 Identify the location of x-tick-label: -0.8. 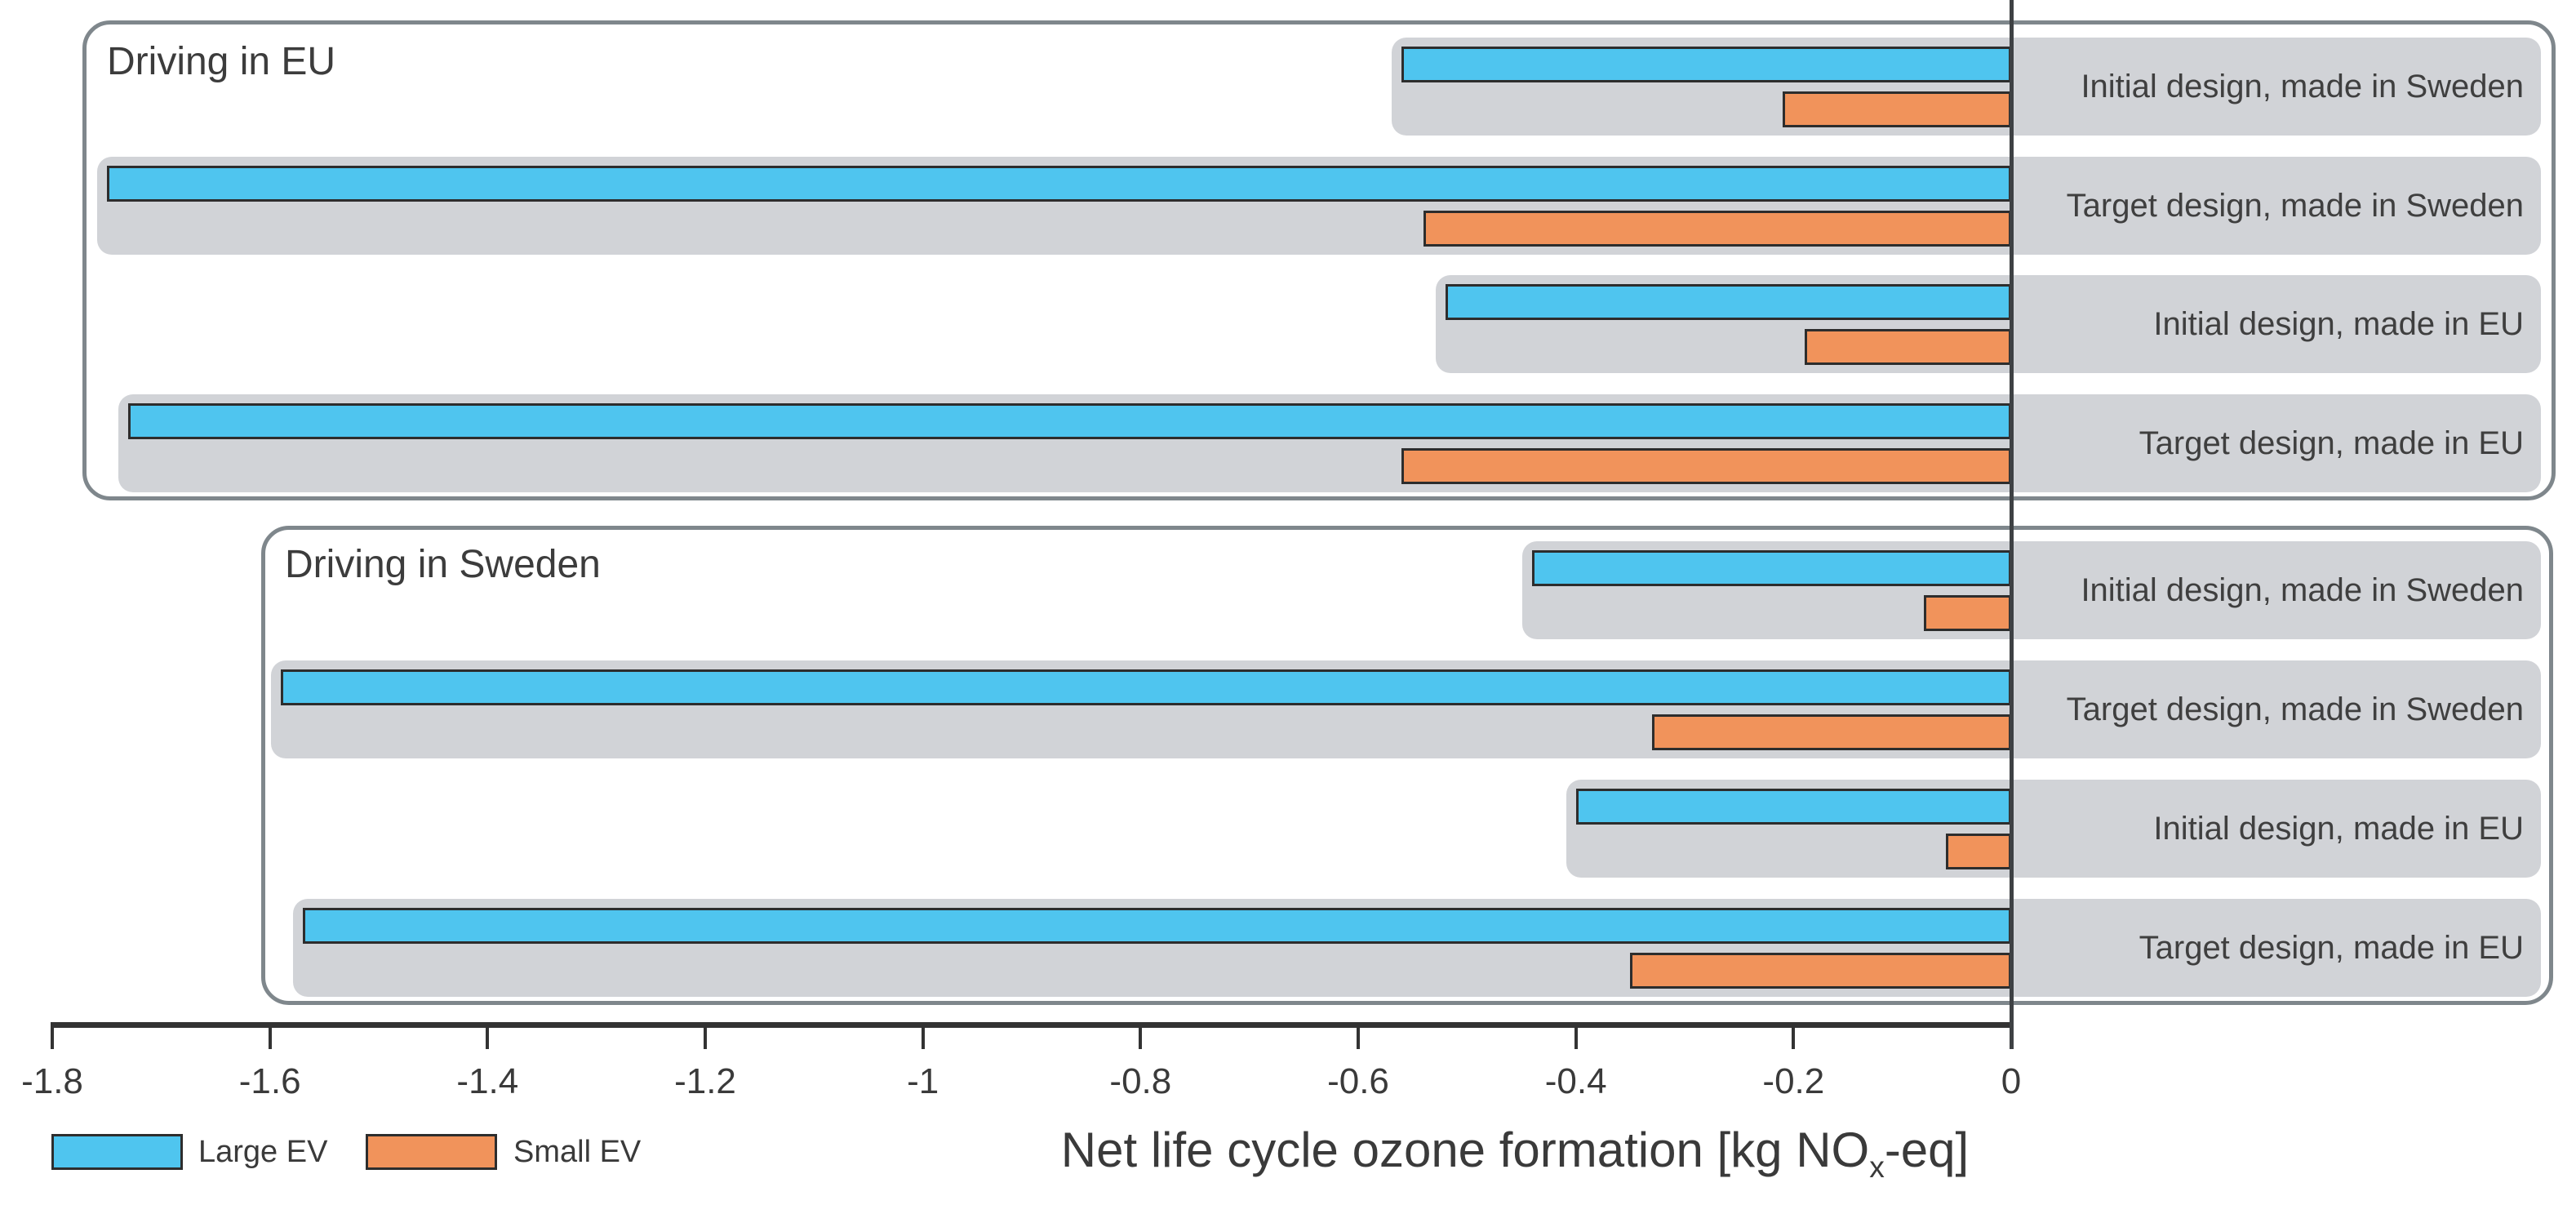
(1140, 1081).